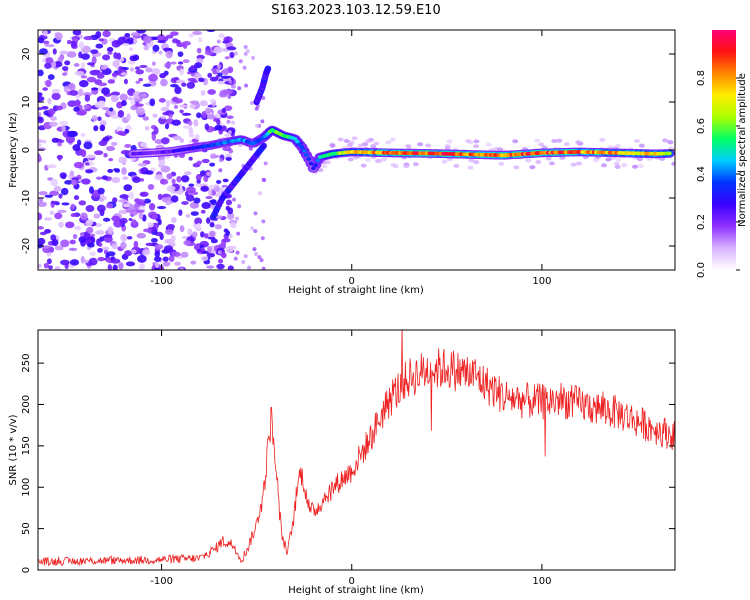 This screenshot has width=750, height=600. Describe the element at coordinates (13, 150) in the screenshot. I see `spectrogram-y-label: Frequency (Hz)` at that location.